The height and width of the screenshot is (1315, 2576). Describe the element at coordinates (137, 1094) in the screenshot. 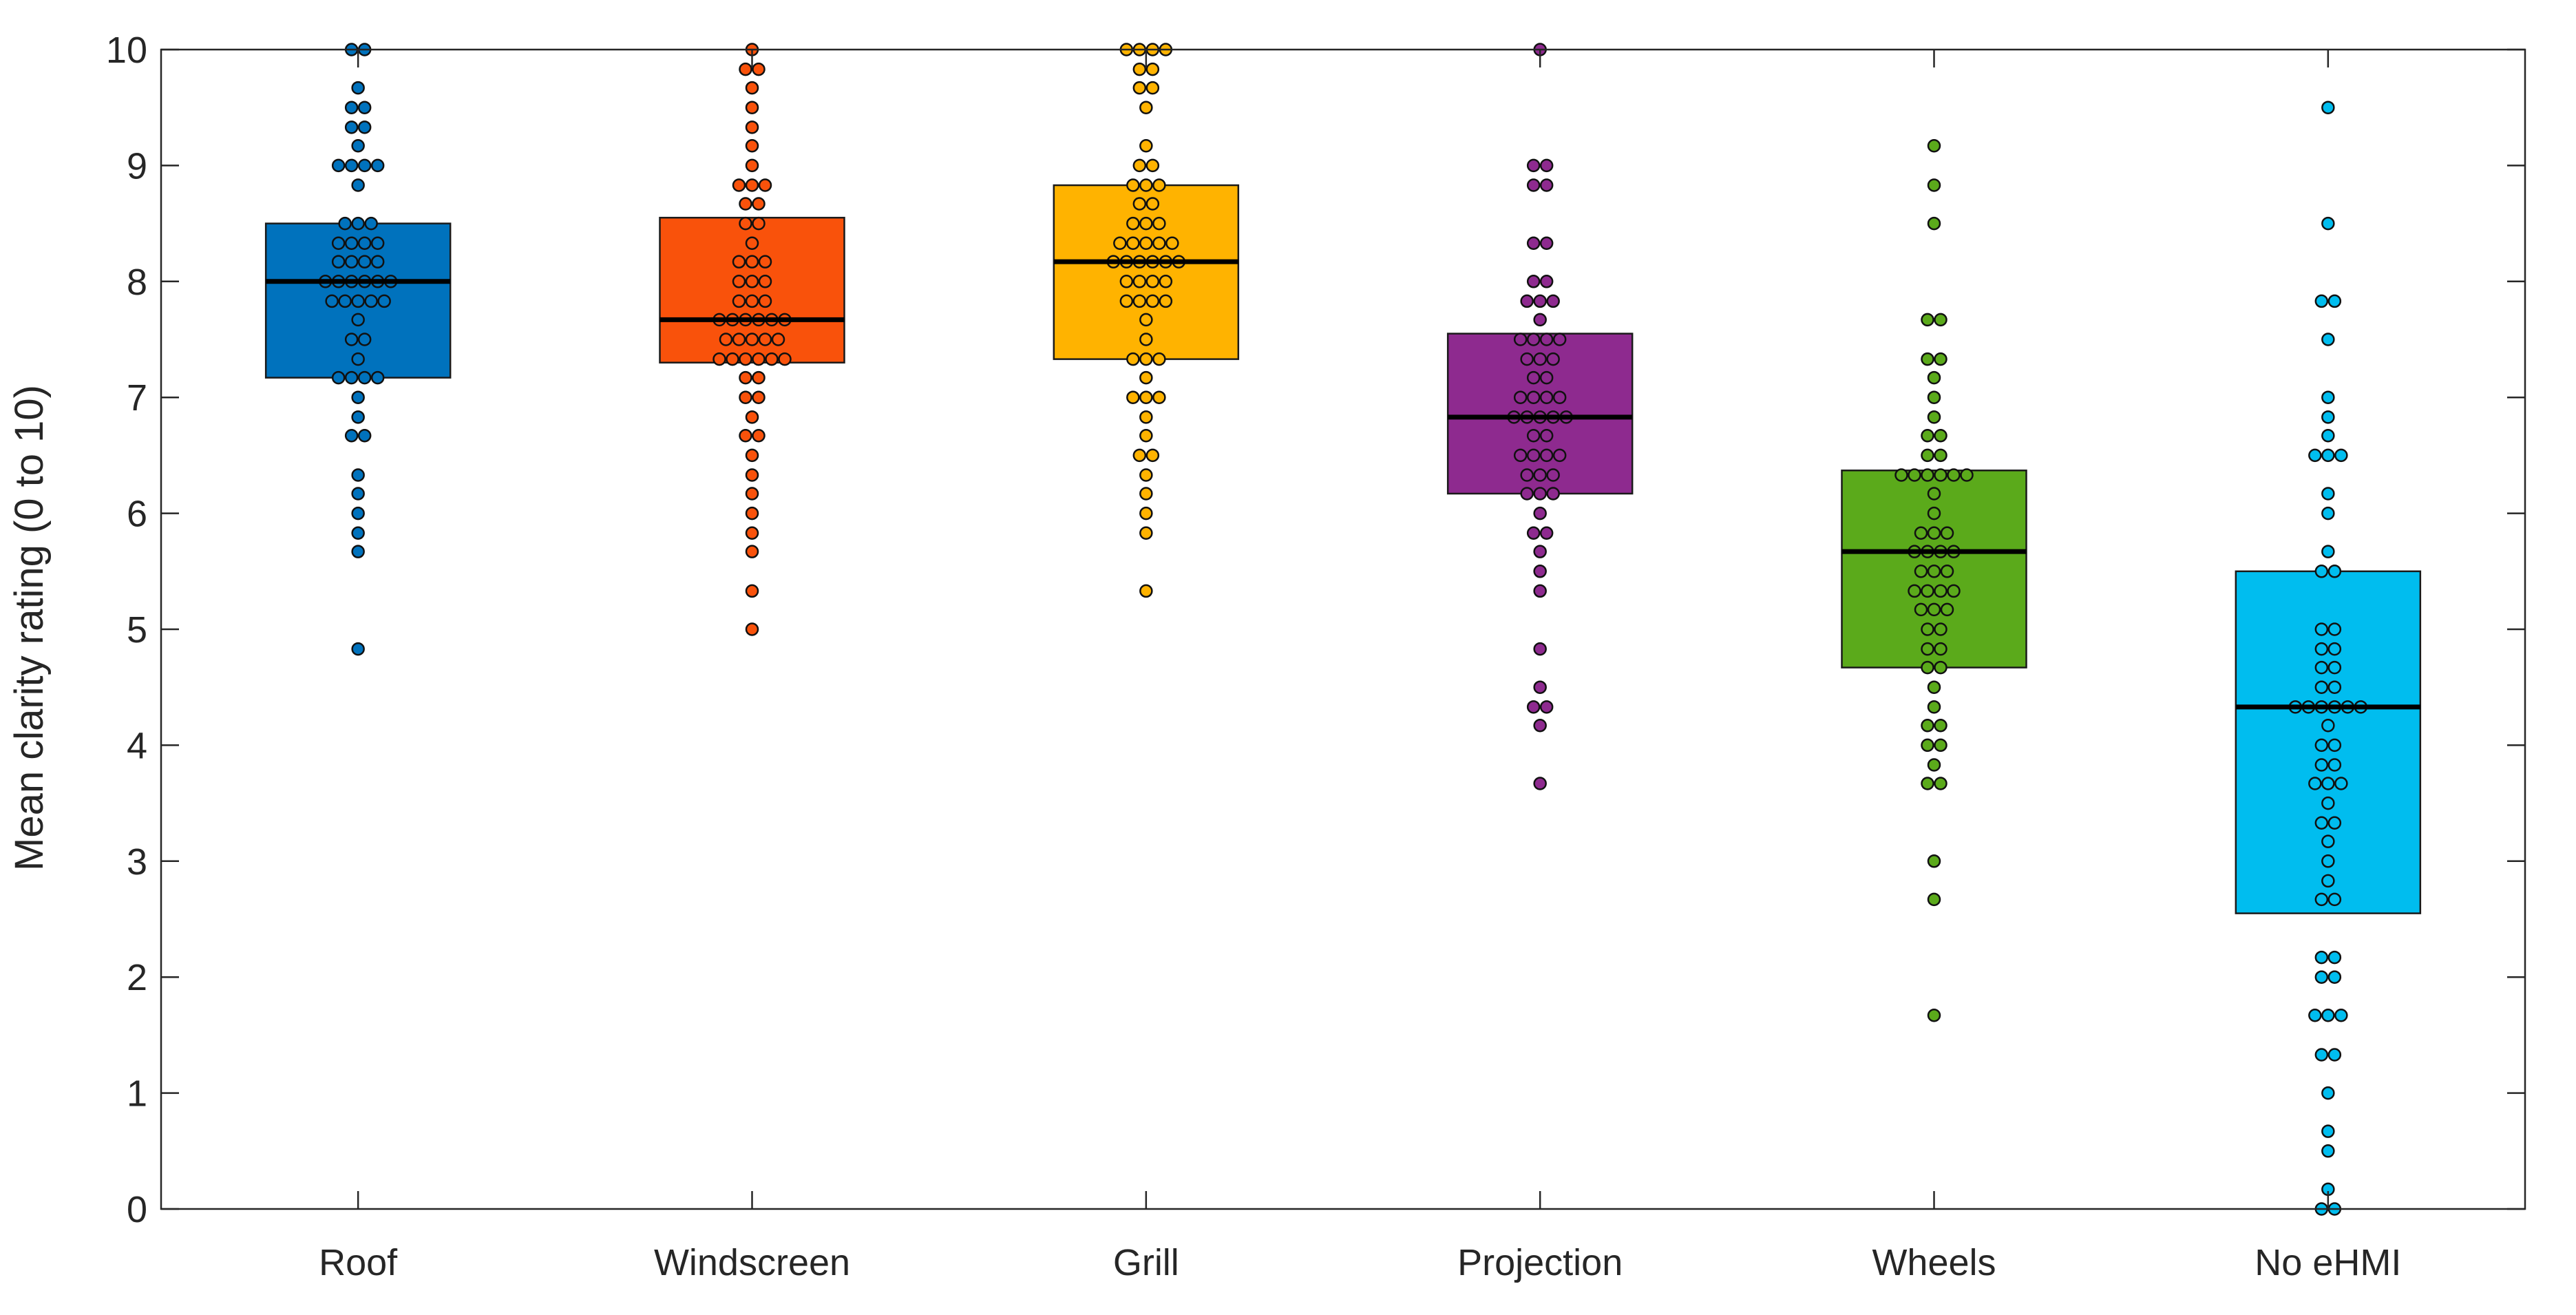

I see `y-tick-label: 1` at that location.